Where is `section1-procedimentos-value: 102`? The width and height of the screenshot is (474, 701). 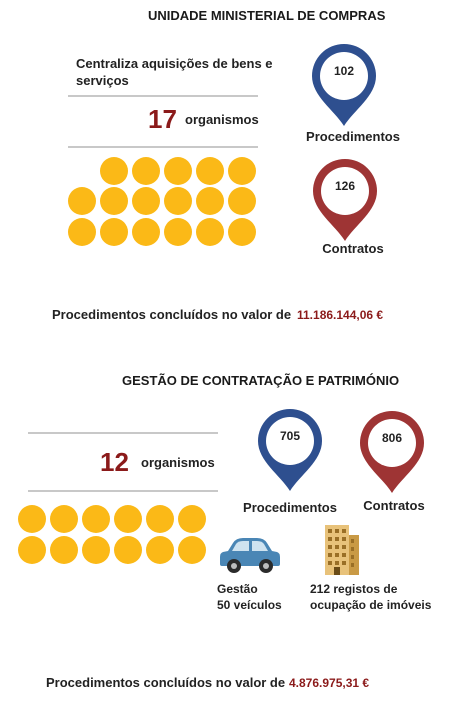 section1-procedimentos-value: 102 is located at coordinates (344, 71).